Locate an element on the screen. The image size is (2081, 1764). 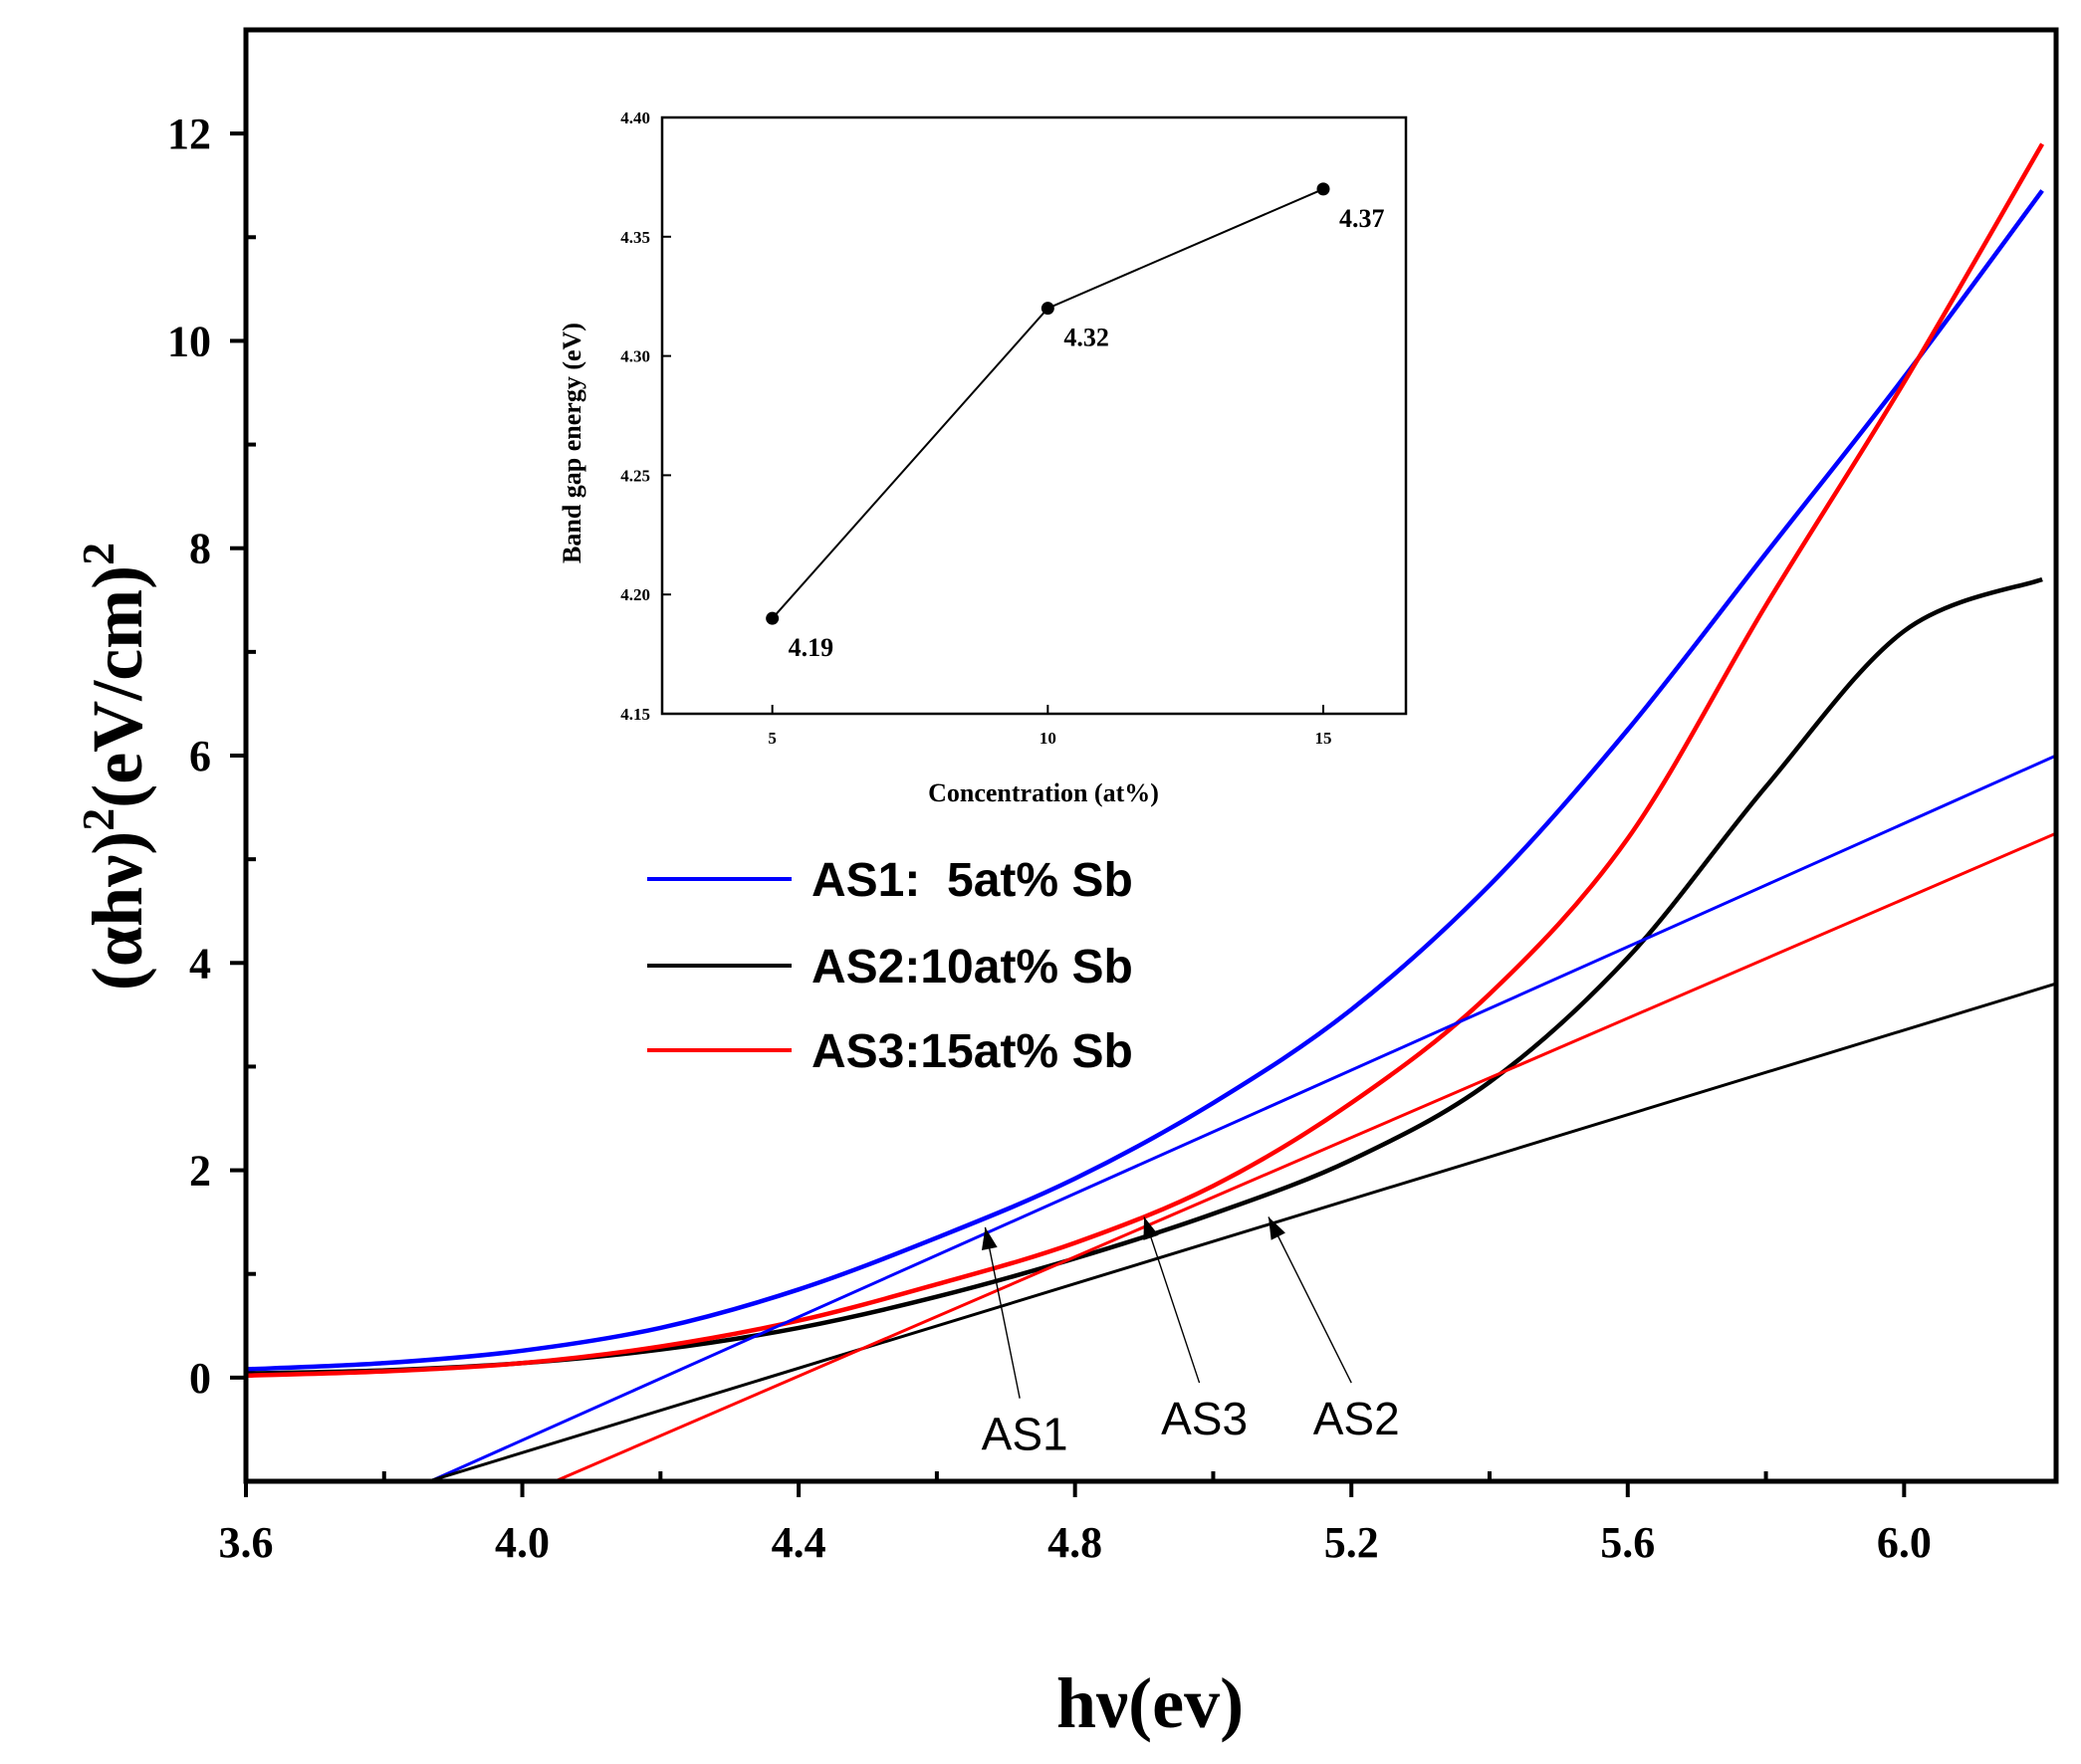
x-tick-label: 6.0 is located at coordinates (1904, 1543).